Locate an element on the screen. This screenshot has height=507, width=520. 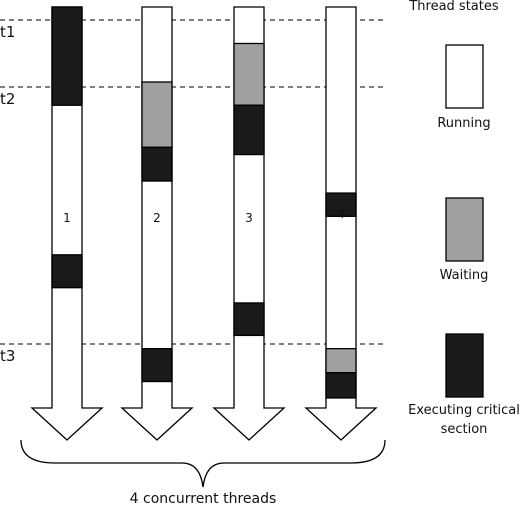
thread-2: 2 is located at coordinates (157, 223).